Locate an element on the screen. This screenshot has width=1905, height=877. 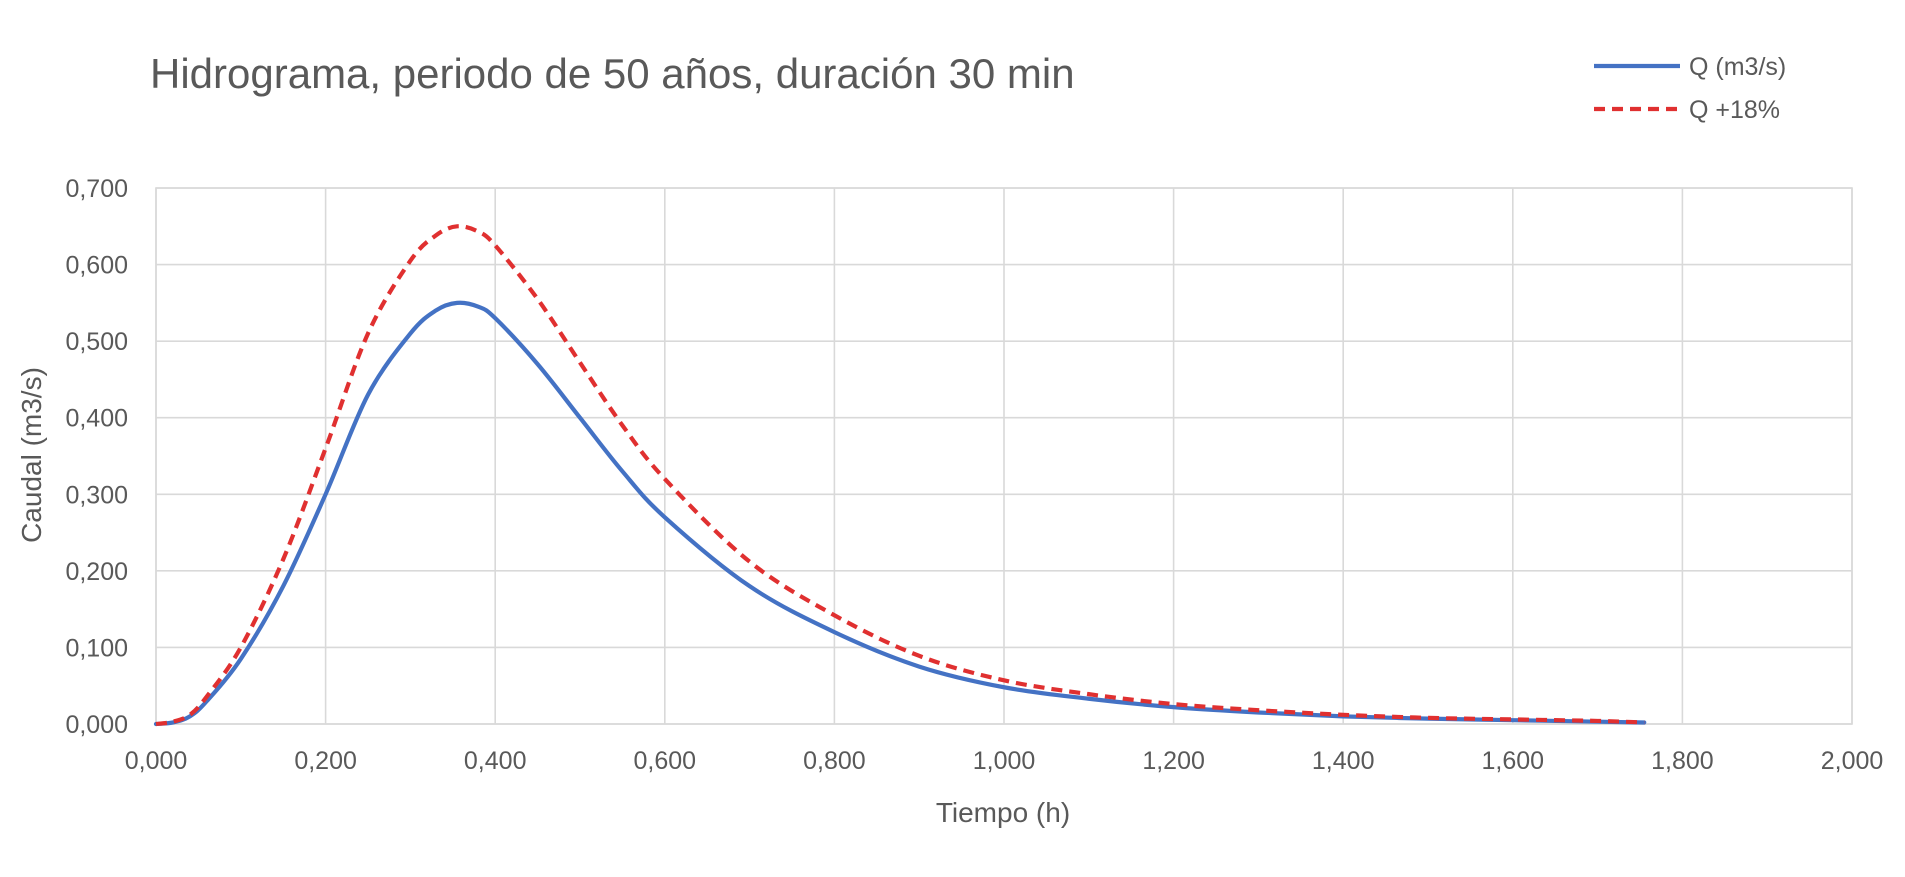
y-tick-label: 0,500 is located at coordinates (96, 342).